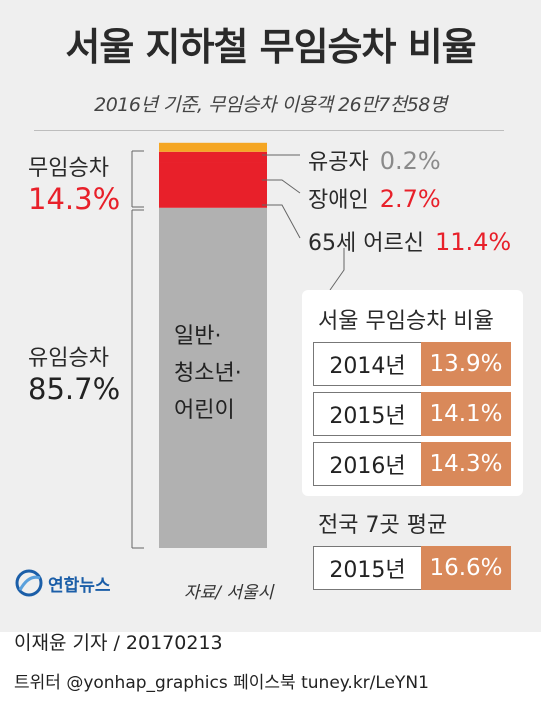  Describe the element at coordinates (213, 157) in the screenshot. I see `bar-segment-disabled` at that location.